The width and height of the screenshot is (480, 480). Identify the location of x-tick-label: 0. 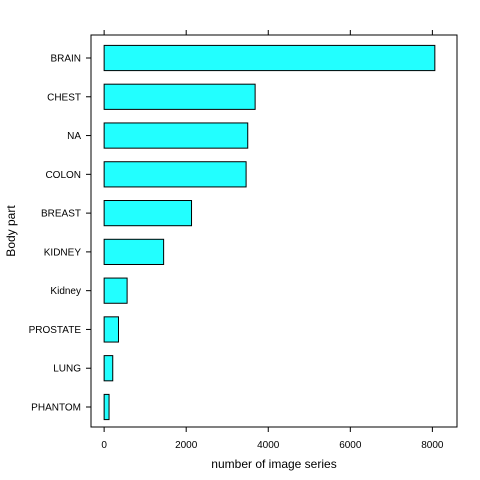
(104, 445).